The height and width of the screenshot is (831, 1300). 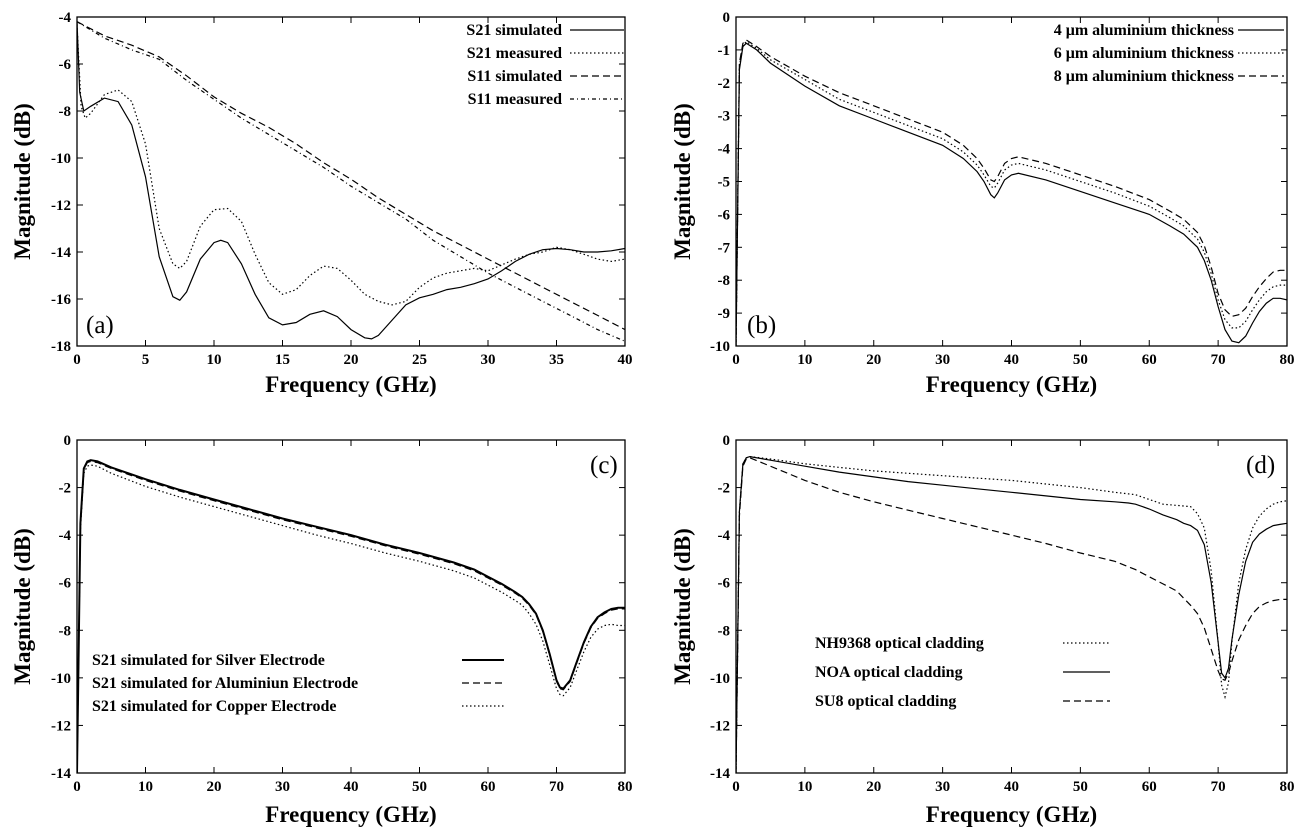 I want to click on legend-label: NOA optical cladding, so click(x=889, y=672).